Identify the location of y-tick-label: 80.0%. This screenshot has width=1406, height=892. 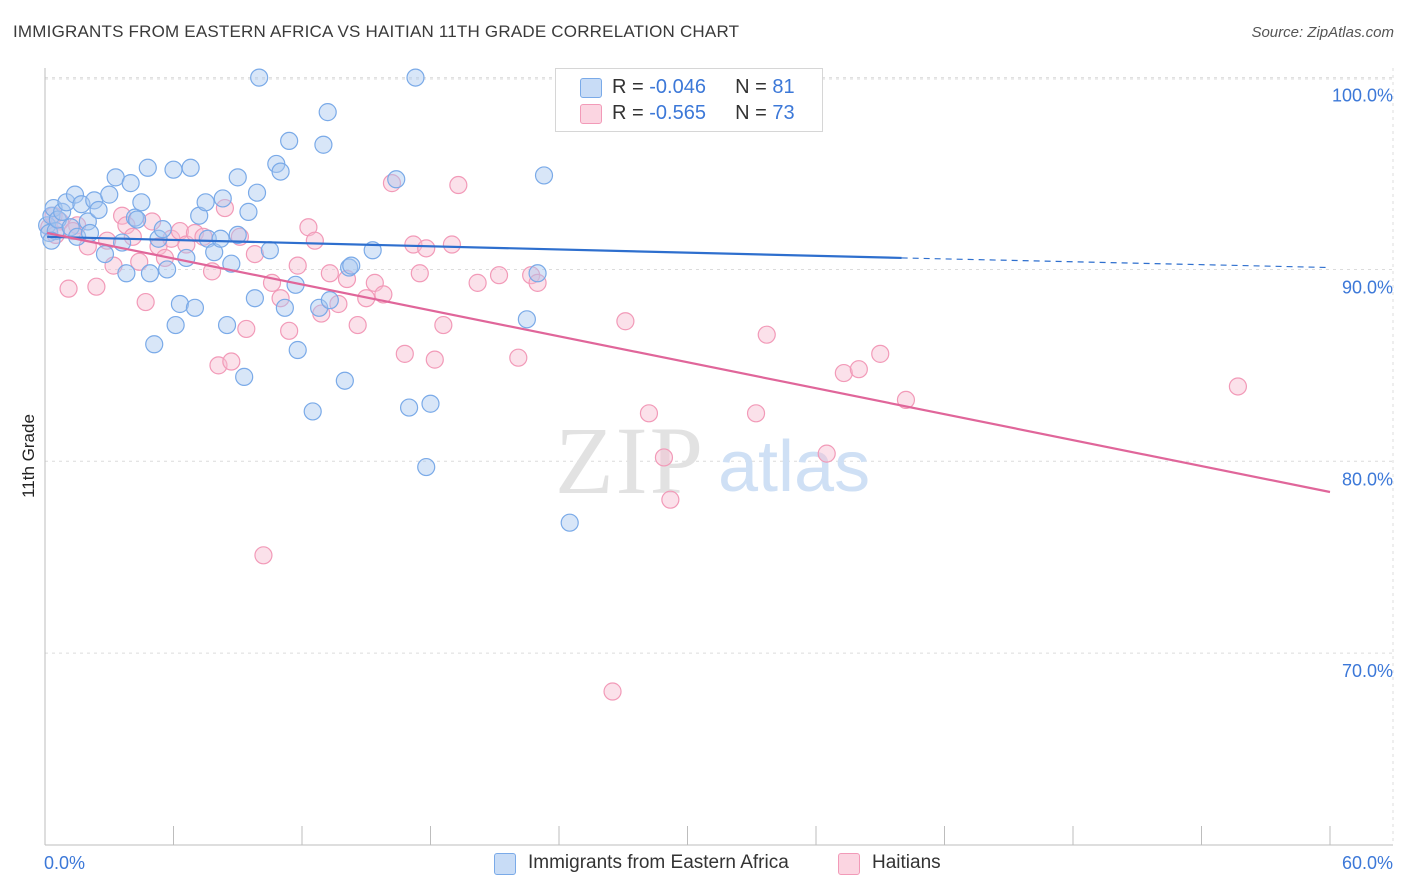
(1367, 479).